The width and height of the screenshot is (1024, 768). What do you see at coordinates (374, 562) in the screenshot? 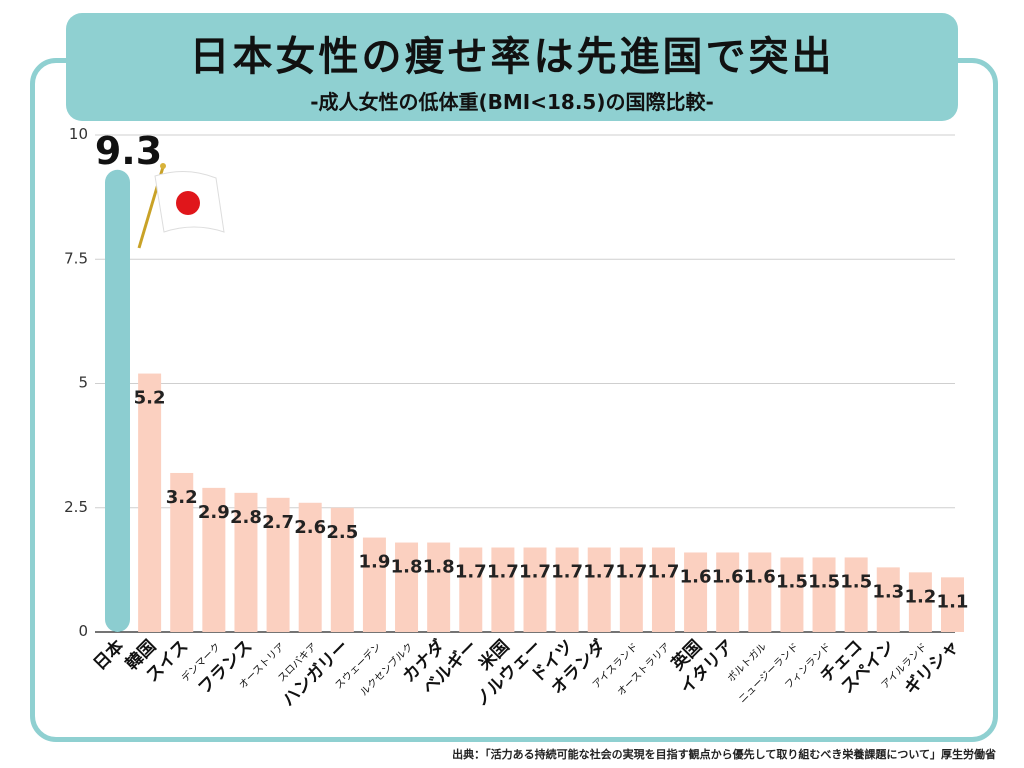
I see `data-label: 1.9` at bounding box center [374, 562].